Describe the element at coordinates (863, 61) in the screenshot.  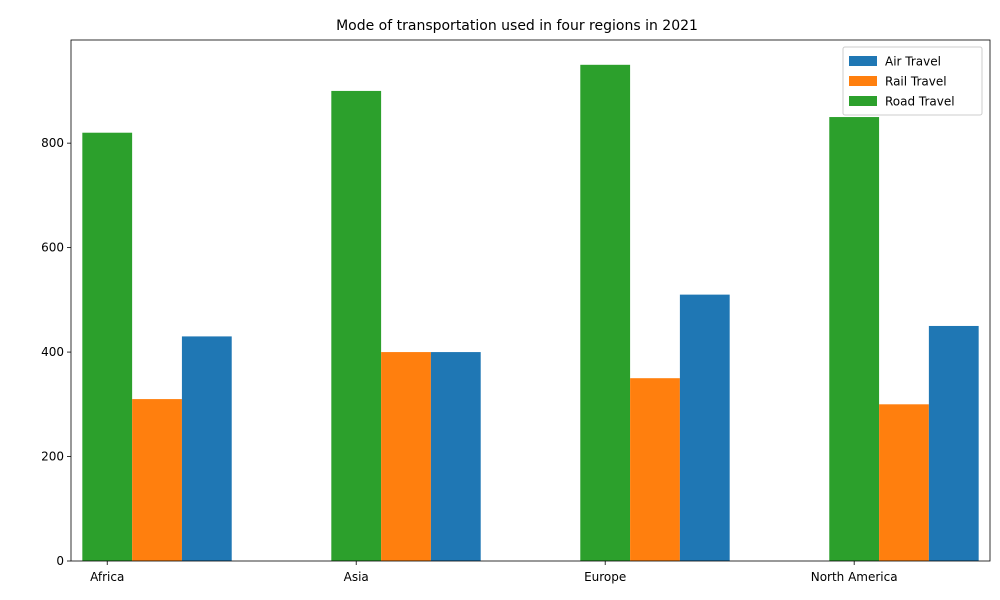
I see `legend-swatch-air-travel` at that location.